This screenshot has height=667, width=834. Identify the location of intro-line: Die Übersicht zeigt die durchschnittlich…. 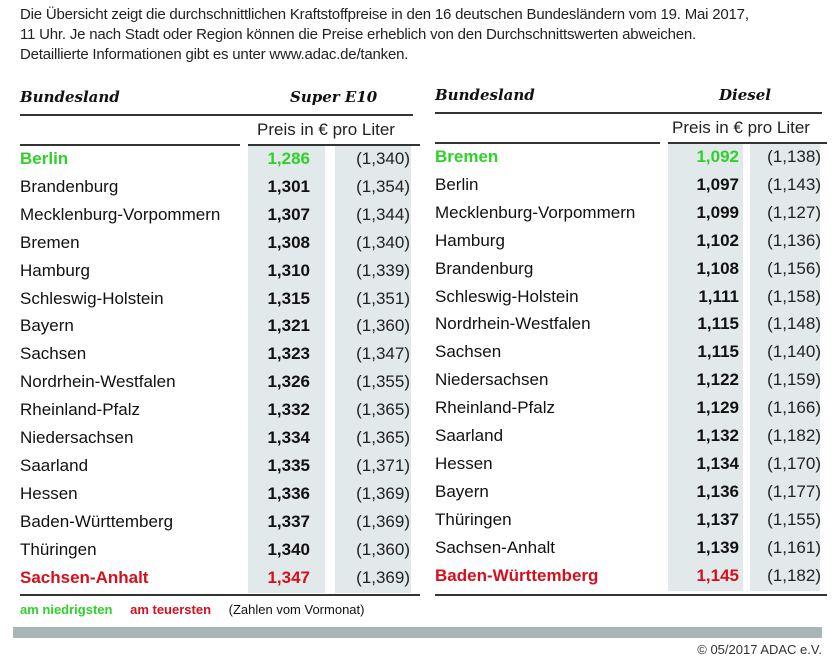
(384, 14).